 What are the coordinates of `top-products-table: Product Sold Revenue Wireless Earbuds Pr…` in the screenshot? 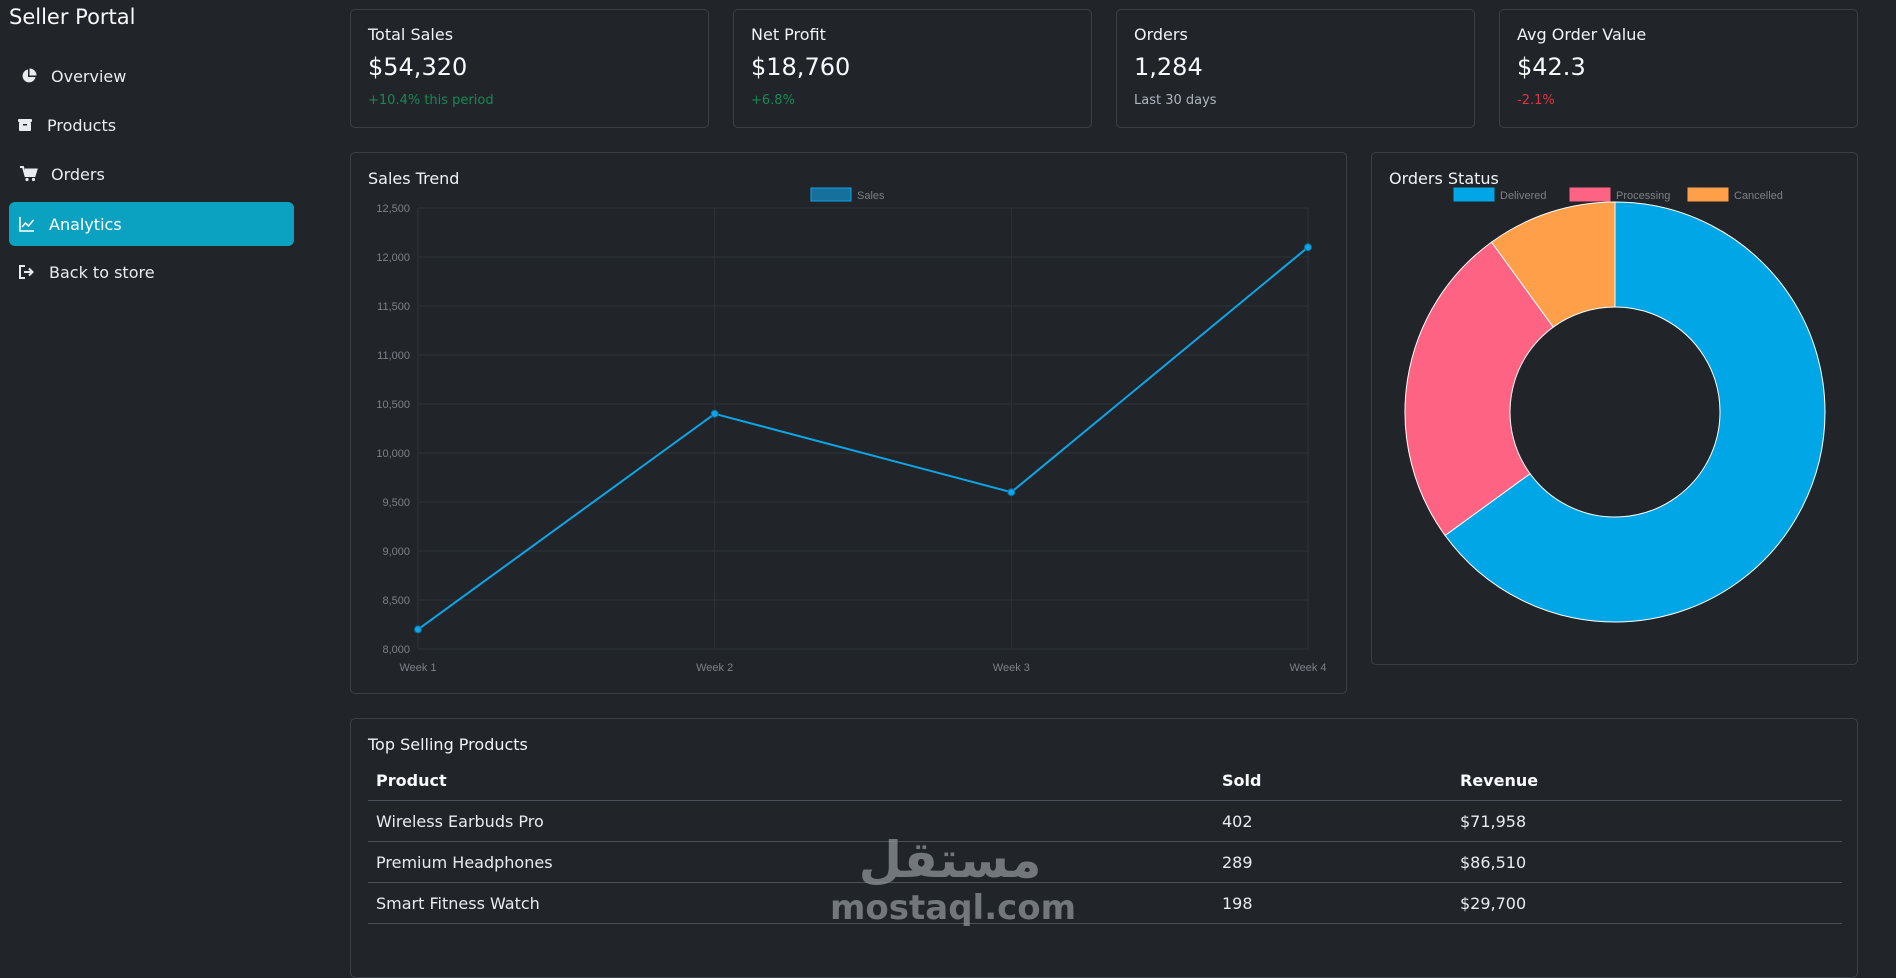 It's located at (1105, 842).